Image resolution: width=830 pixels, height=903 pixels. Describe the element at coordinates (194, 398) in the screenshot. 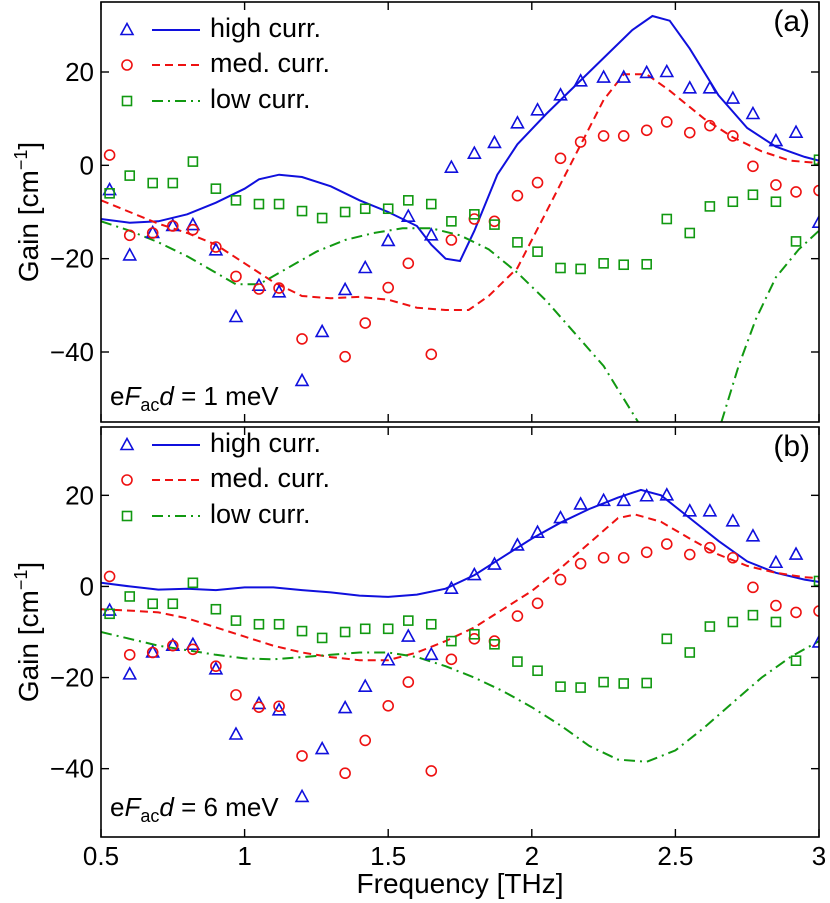

I see `panel-a-annotation: eFacd = 1 meV` at that location.